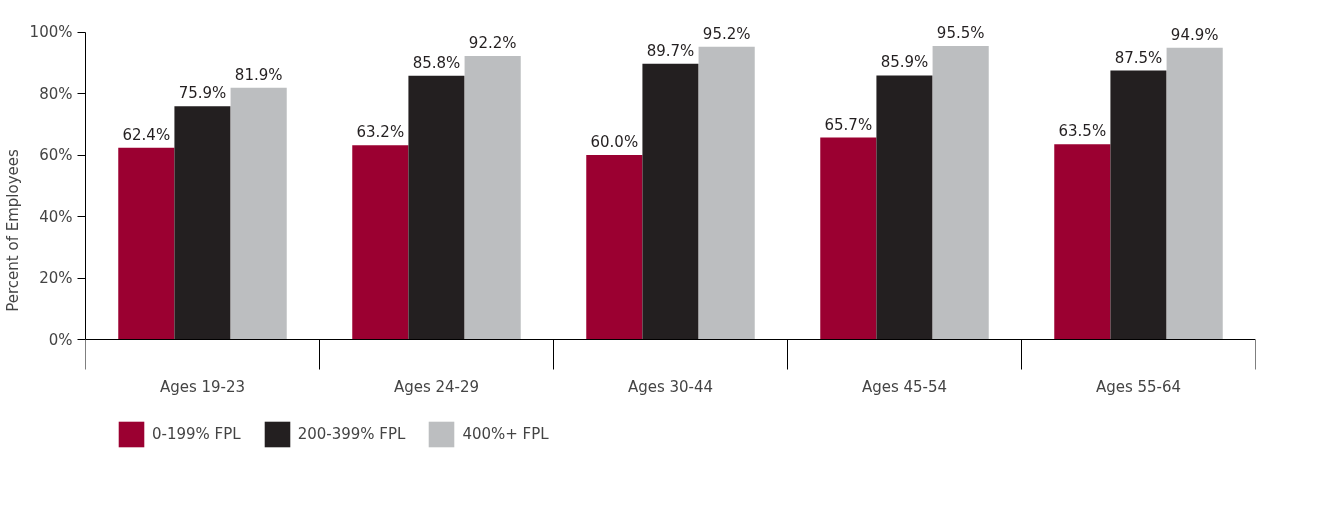  Describe the element at coordinates (848, 124) in the screenshot. I see `data-label: 65.7%` at that location.